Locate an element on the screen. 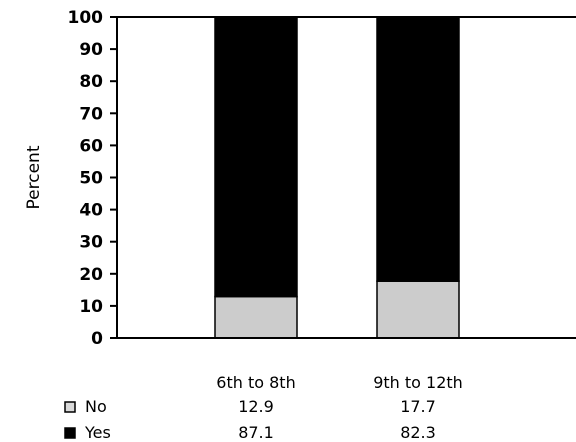 The image size is (576, 442). y-tick-label: 0 is located at coordinates (97, 339).